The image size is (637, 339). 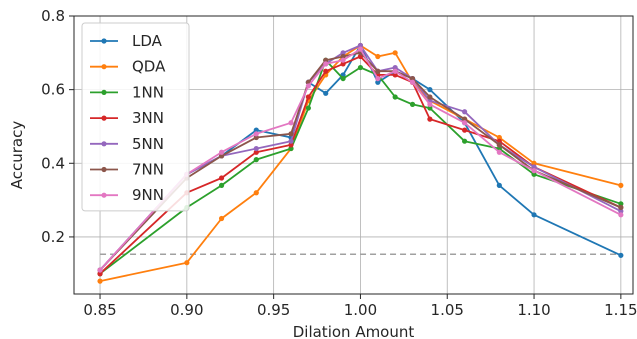 What do you see at coordinates (53, 163) in the screenshot?
I see `y-tick-label: 0.4` at bounding box center [53, 163].